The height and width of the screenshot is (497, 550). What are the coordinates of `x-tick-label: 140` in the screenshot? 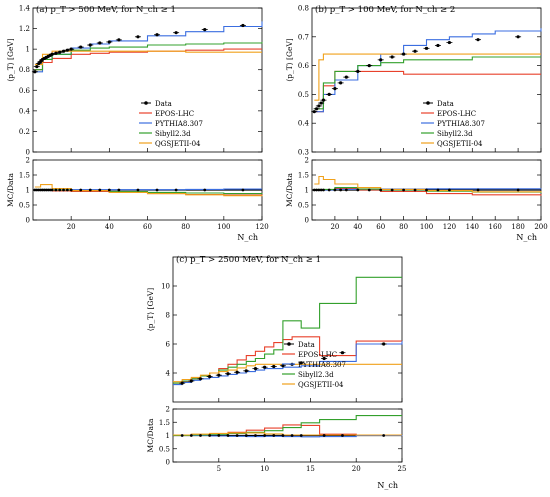 It's located at (472, 227).